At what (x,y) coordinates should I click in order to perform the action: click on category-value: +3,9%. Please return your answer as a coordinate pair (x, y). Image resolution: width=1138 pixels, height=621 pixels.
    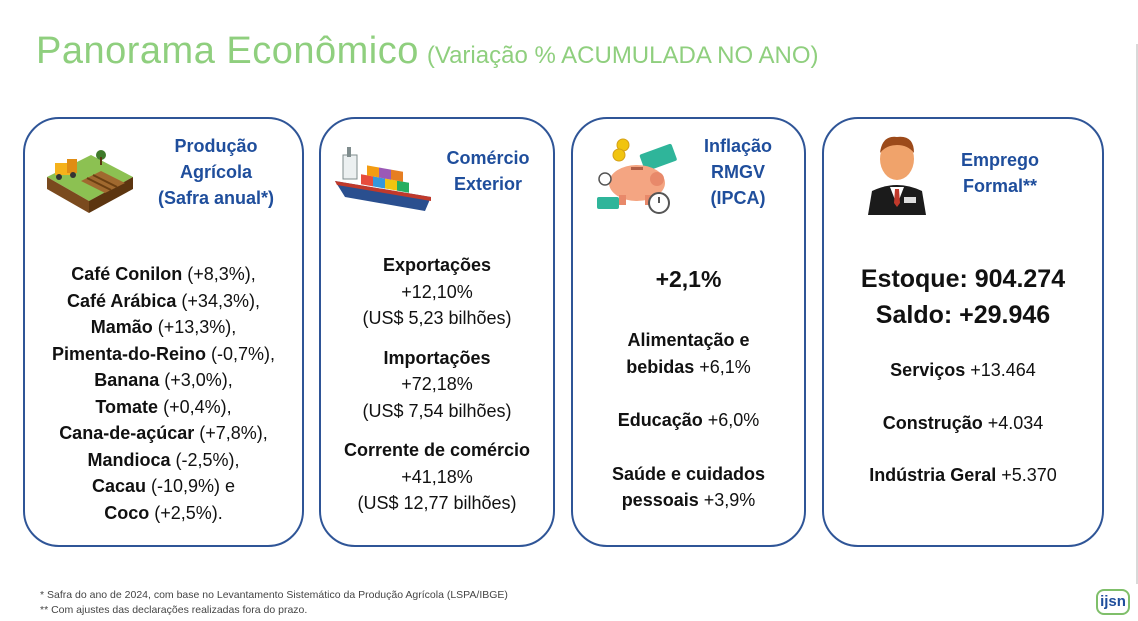
    Looking at the image, I should click on (729, 500).